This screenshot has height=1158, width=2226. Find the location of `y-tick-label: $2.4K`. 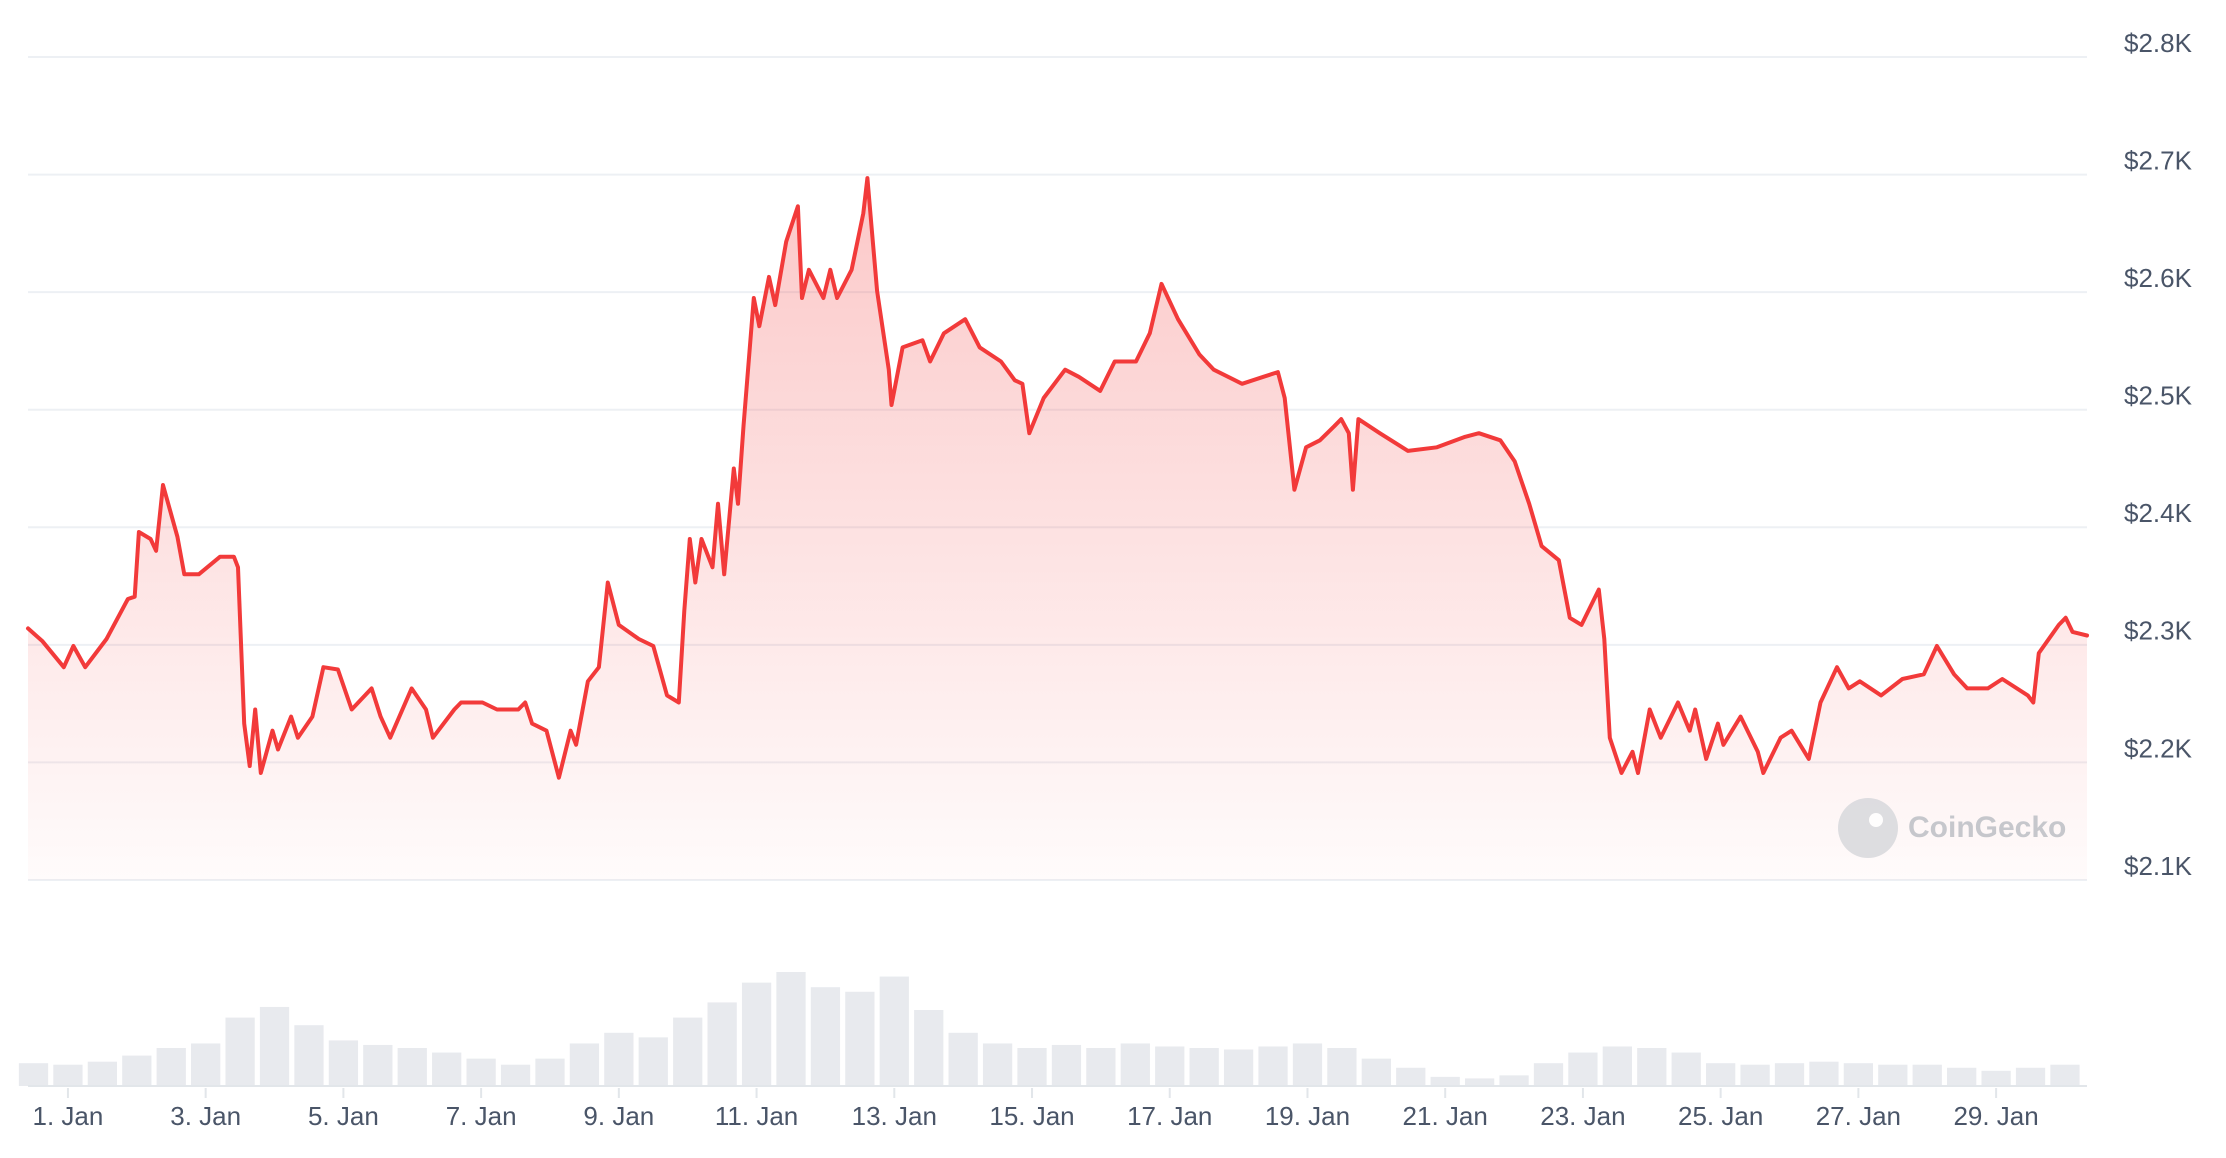

y-tick-label: $2.4K is located at coordinates (2158, 513).